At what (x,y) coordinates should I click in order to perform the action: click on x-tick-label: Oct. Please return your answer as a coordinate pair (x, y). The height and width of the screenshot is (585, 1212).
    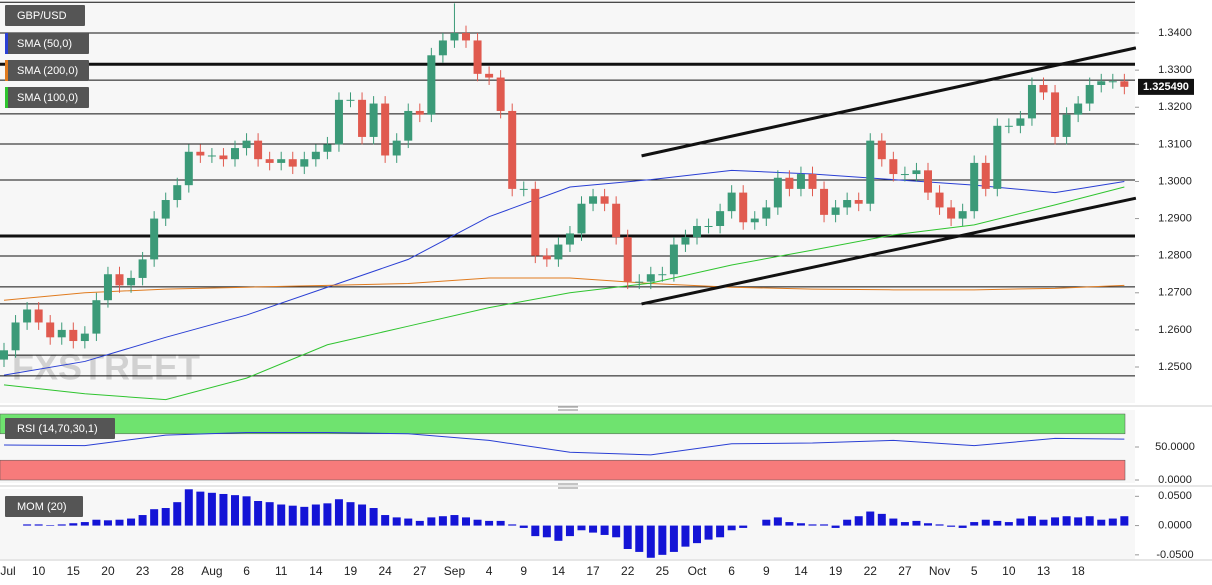
    Looking at the image, I should click on (697, 571).